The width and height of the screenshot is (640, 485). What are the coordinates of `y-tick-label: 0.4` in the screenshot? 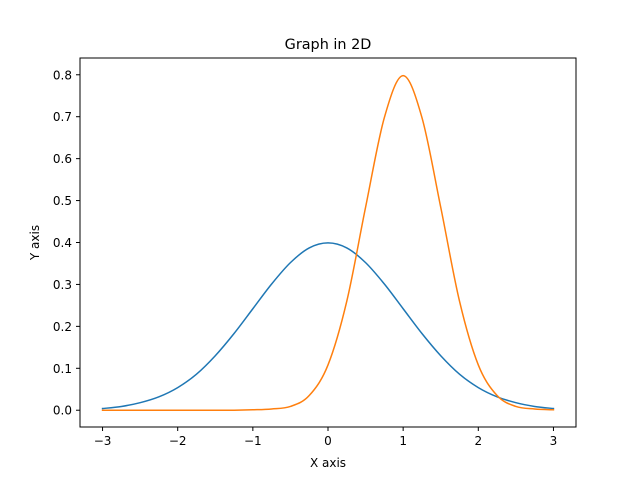 It's located at (62, 243).